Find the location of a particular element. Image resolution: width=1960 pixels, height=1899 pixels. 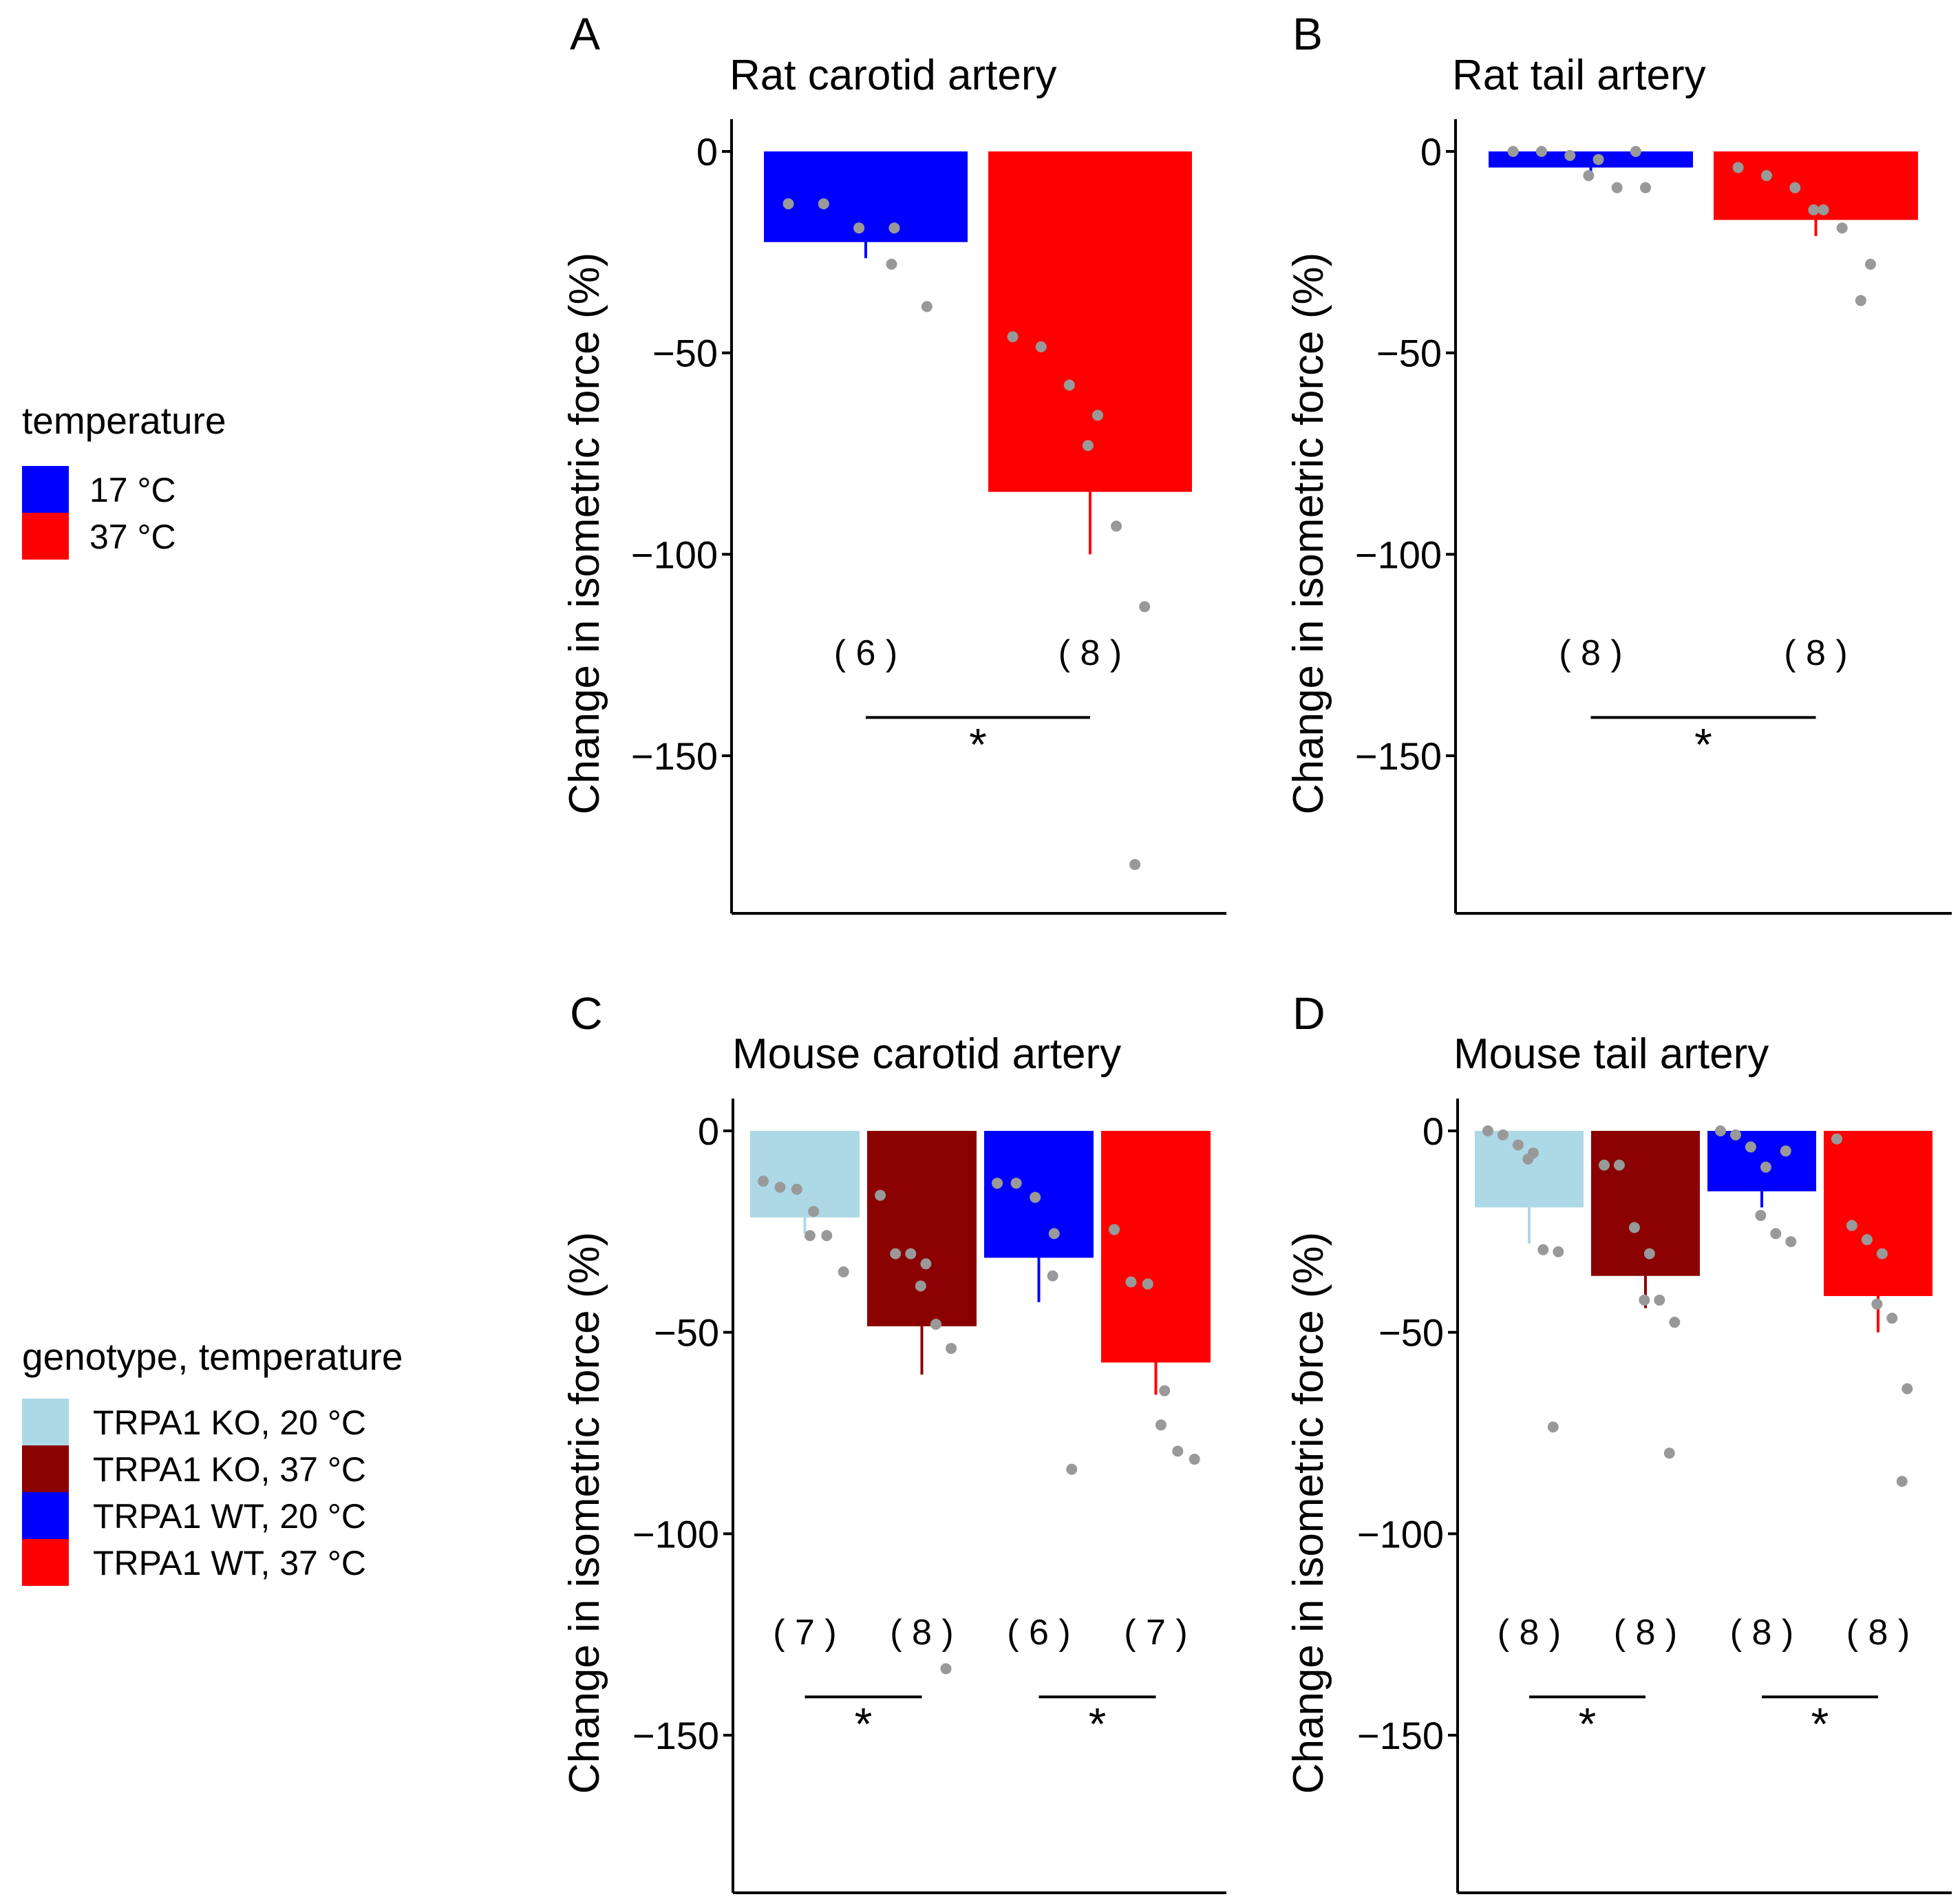

panel-title: Mouse carotid artery is located at coordinates (926, 1054).